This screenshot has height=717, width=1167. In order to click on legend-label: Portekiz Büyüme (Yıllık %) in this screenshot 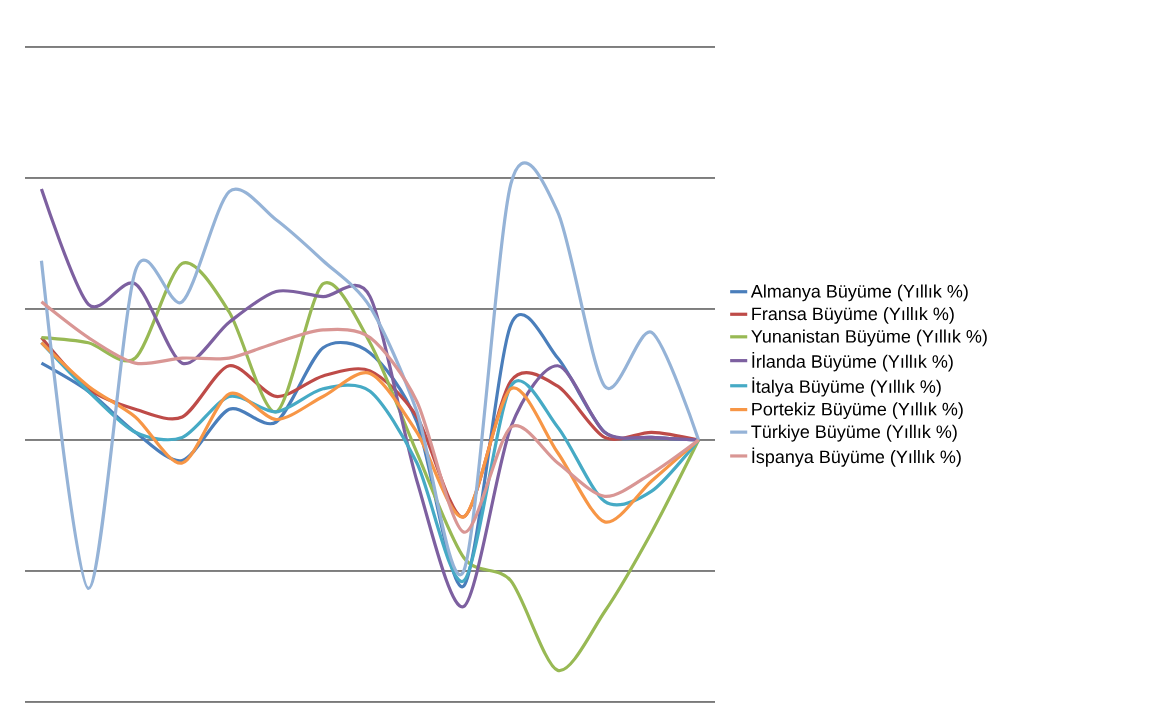, I will do `click(857, 411)`.